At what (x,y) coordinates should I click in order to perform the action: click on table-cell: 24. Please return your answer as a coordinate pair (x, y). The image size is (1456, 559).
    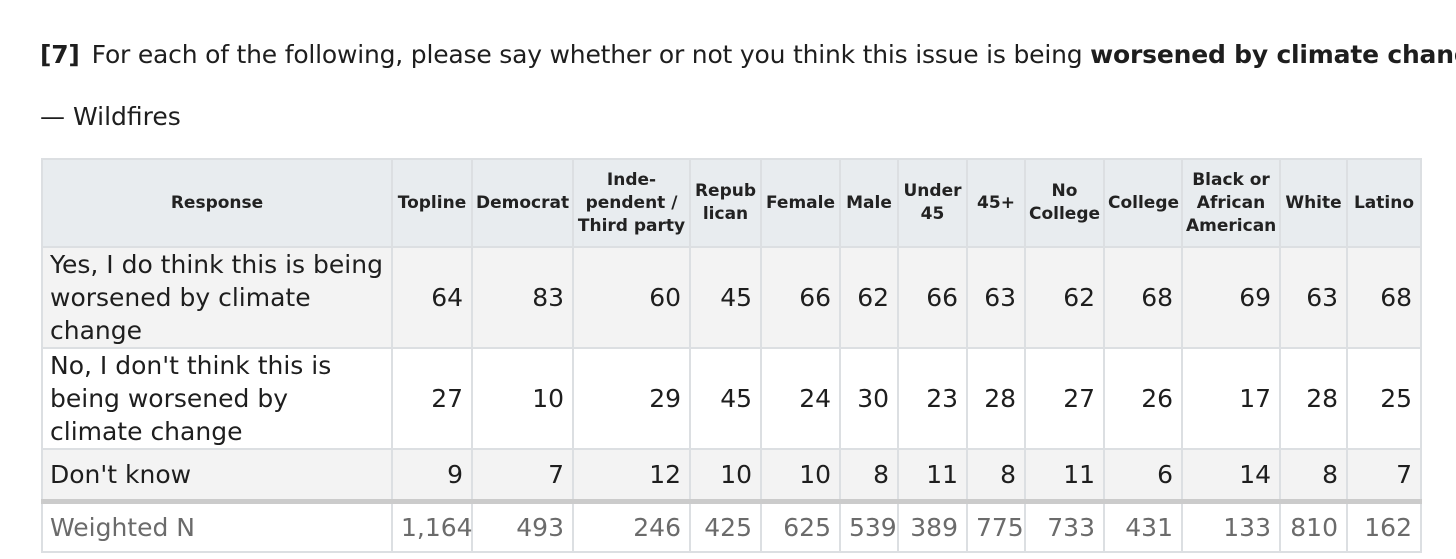
    Looking at the image, I should click on (800, 398).